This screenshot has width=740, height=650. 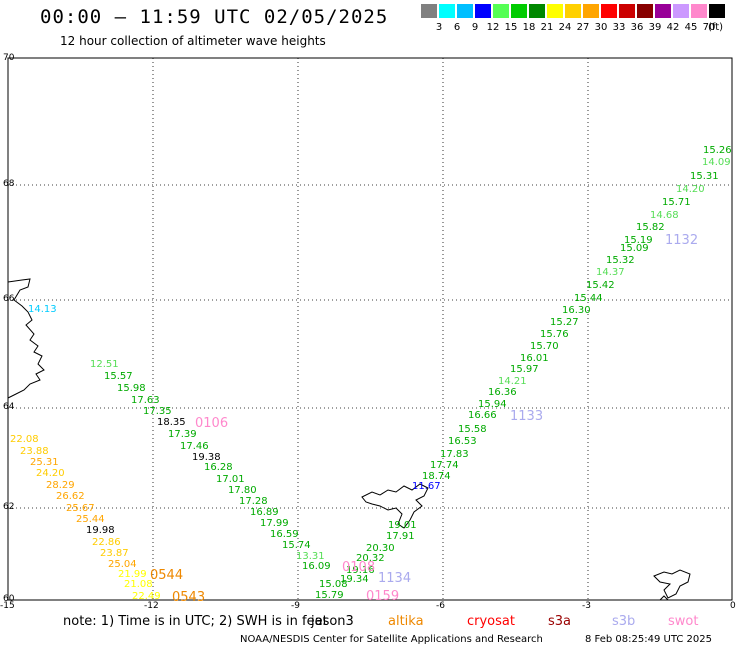 I want to click on wave-height-value: 21.08, so click(x=138, y=584).